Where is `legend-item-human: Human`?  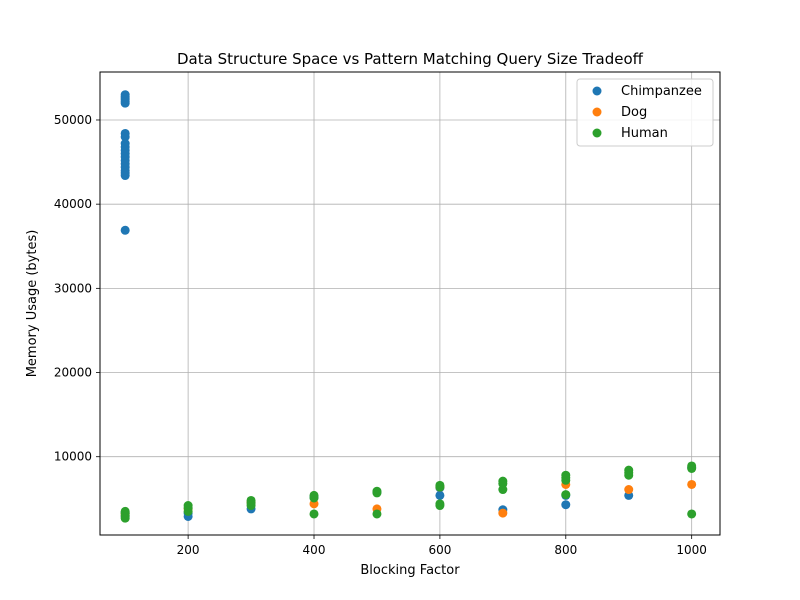
legend-item-human: Human is located at coordinates (630, 133).